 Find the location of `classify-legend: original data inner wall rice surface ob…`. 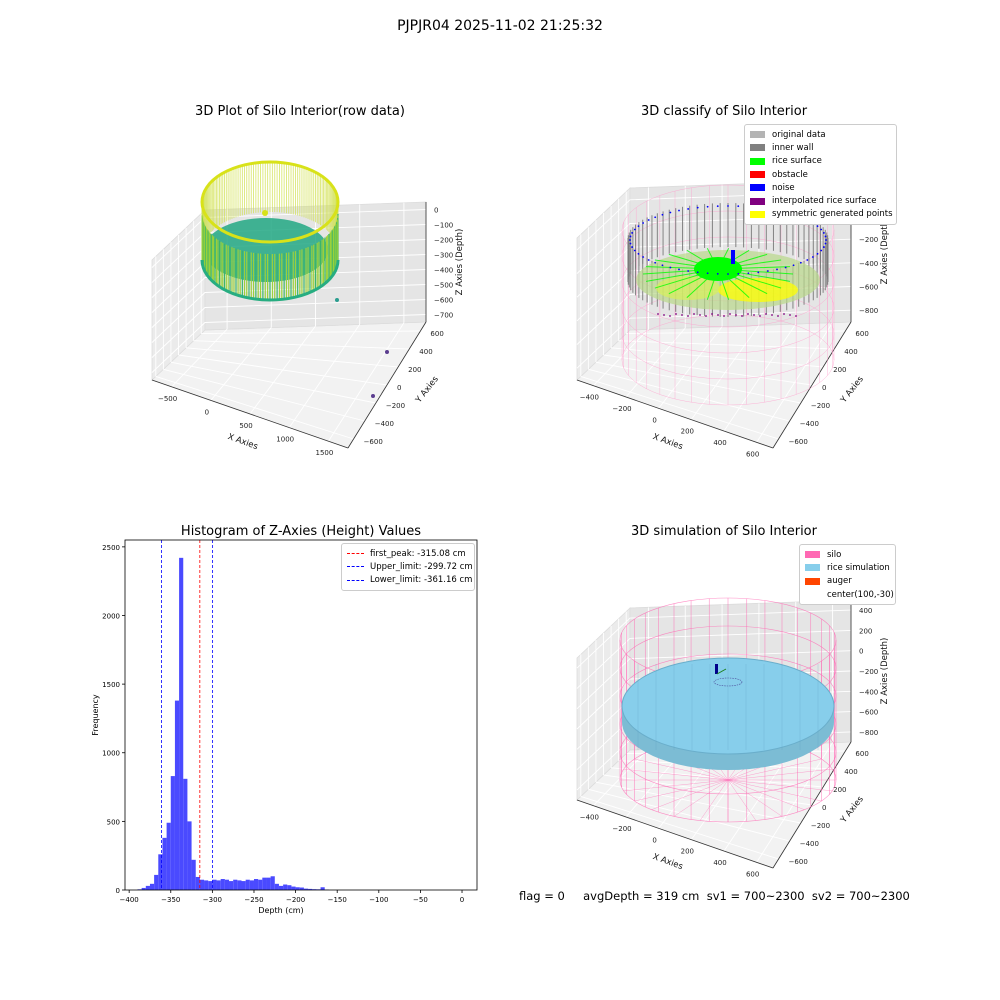

classify-legend: original data inner wall rice surface ob… is located at coordinates (820, 175).